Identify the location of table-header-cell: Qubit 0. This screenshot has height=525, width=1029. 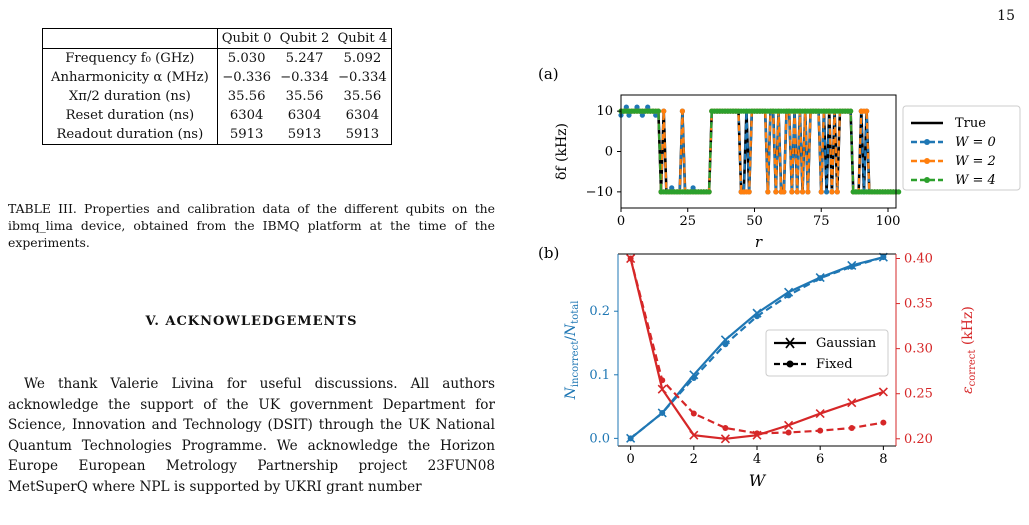
(246, 38).